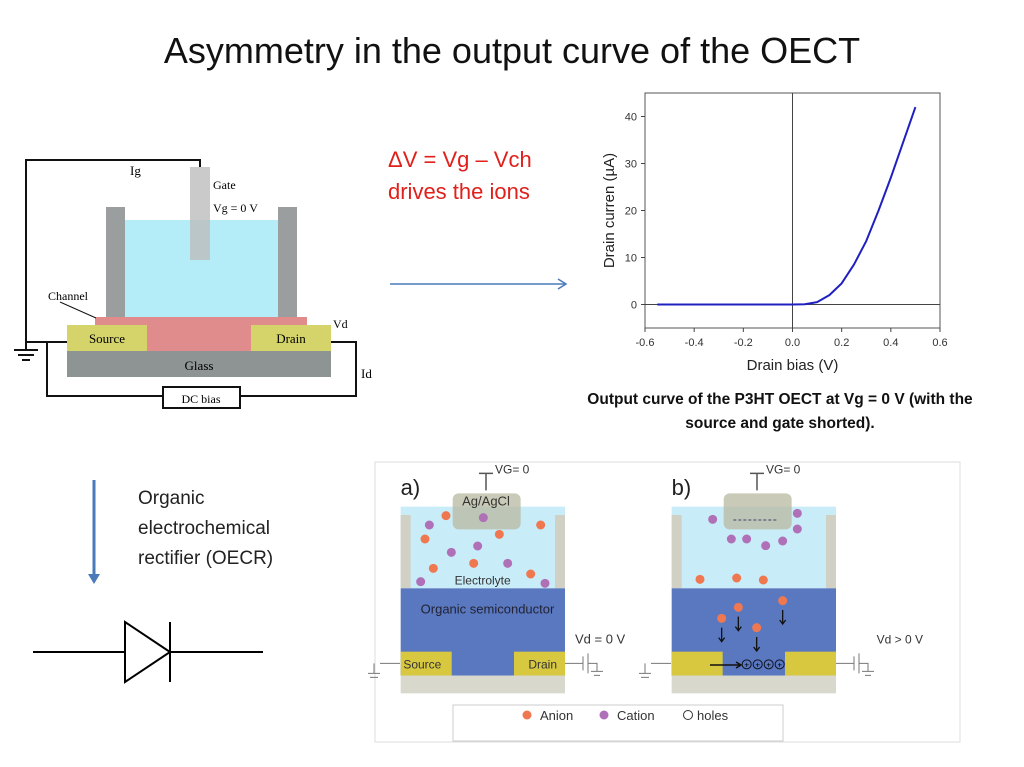  What do you see at coordinates (488, 608) in the screenshot?
I see `semiconductor-label: Organic semiconductor` at bounding box center [488, 608].